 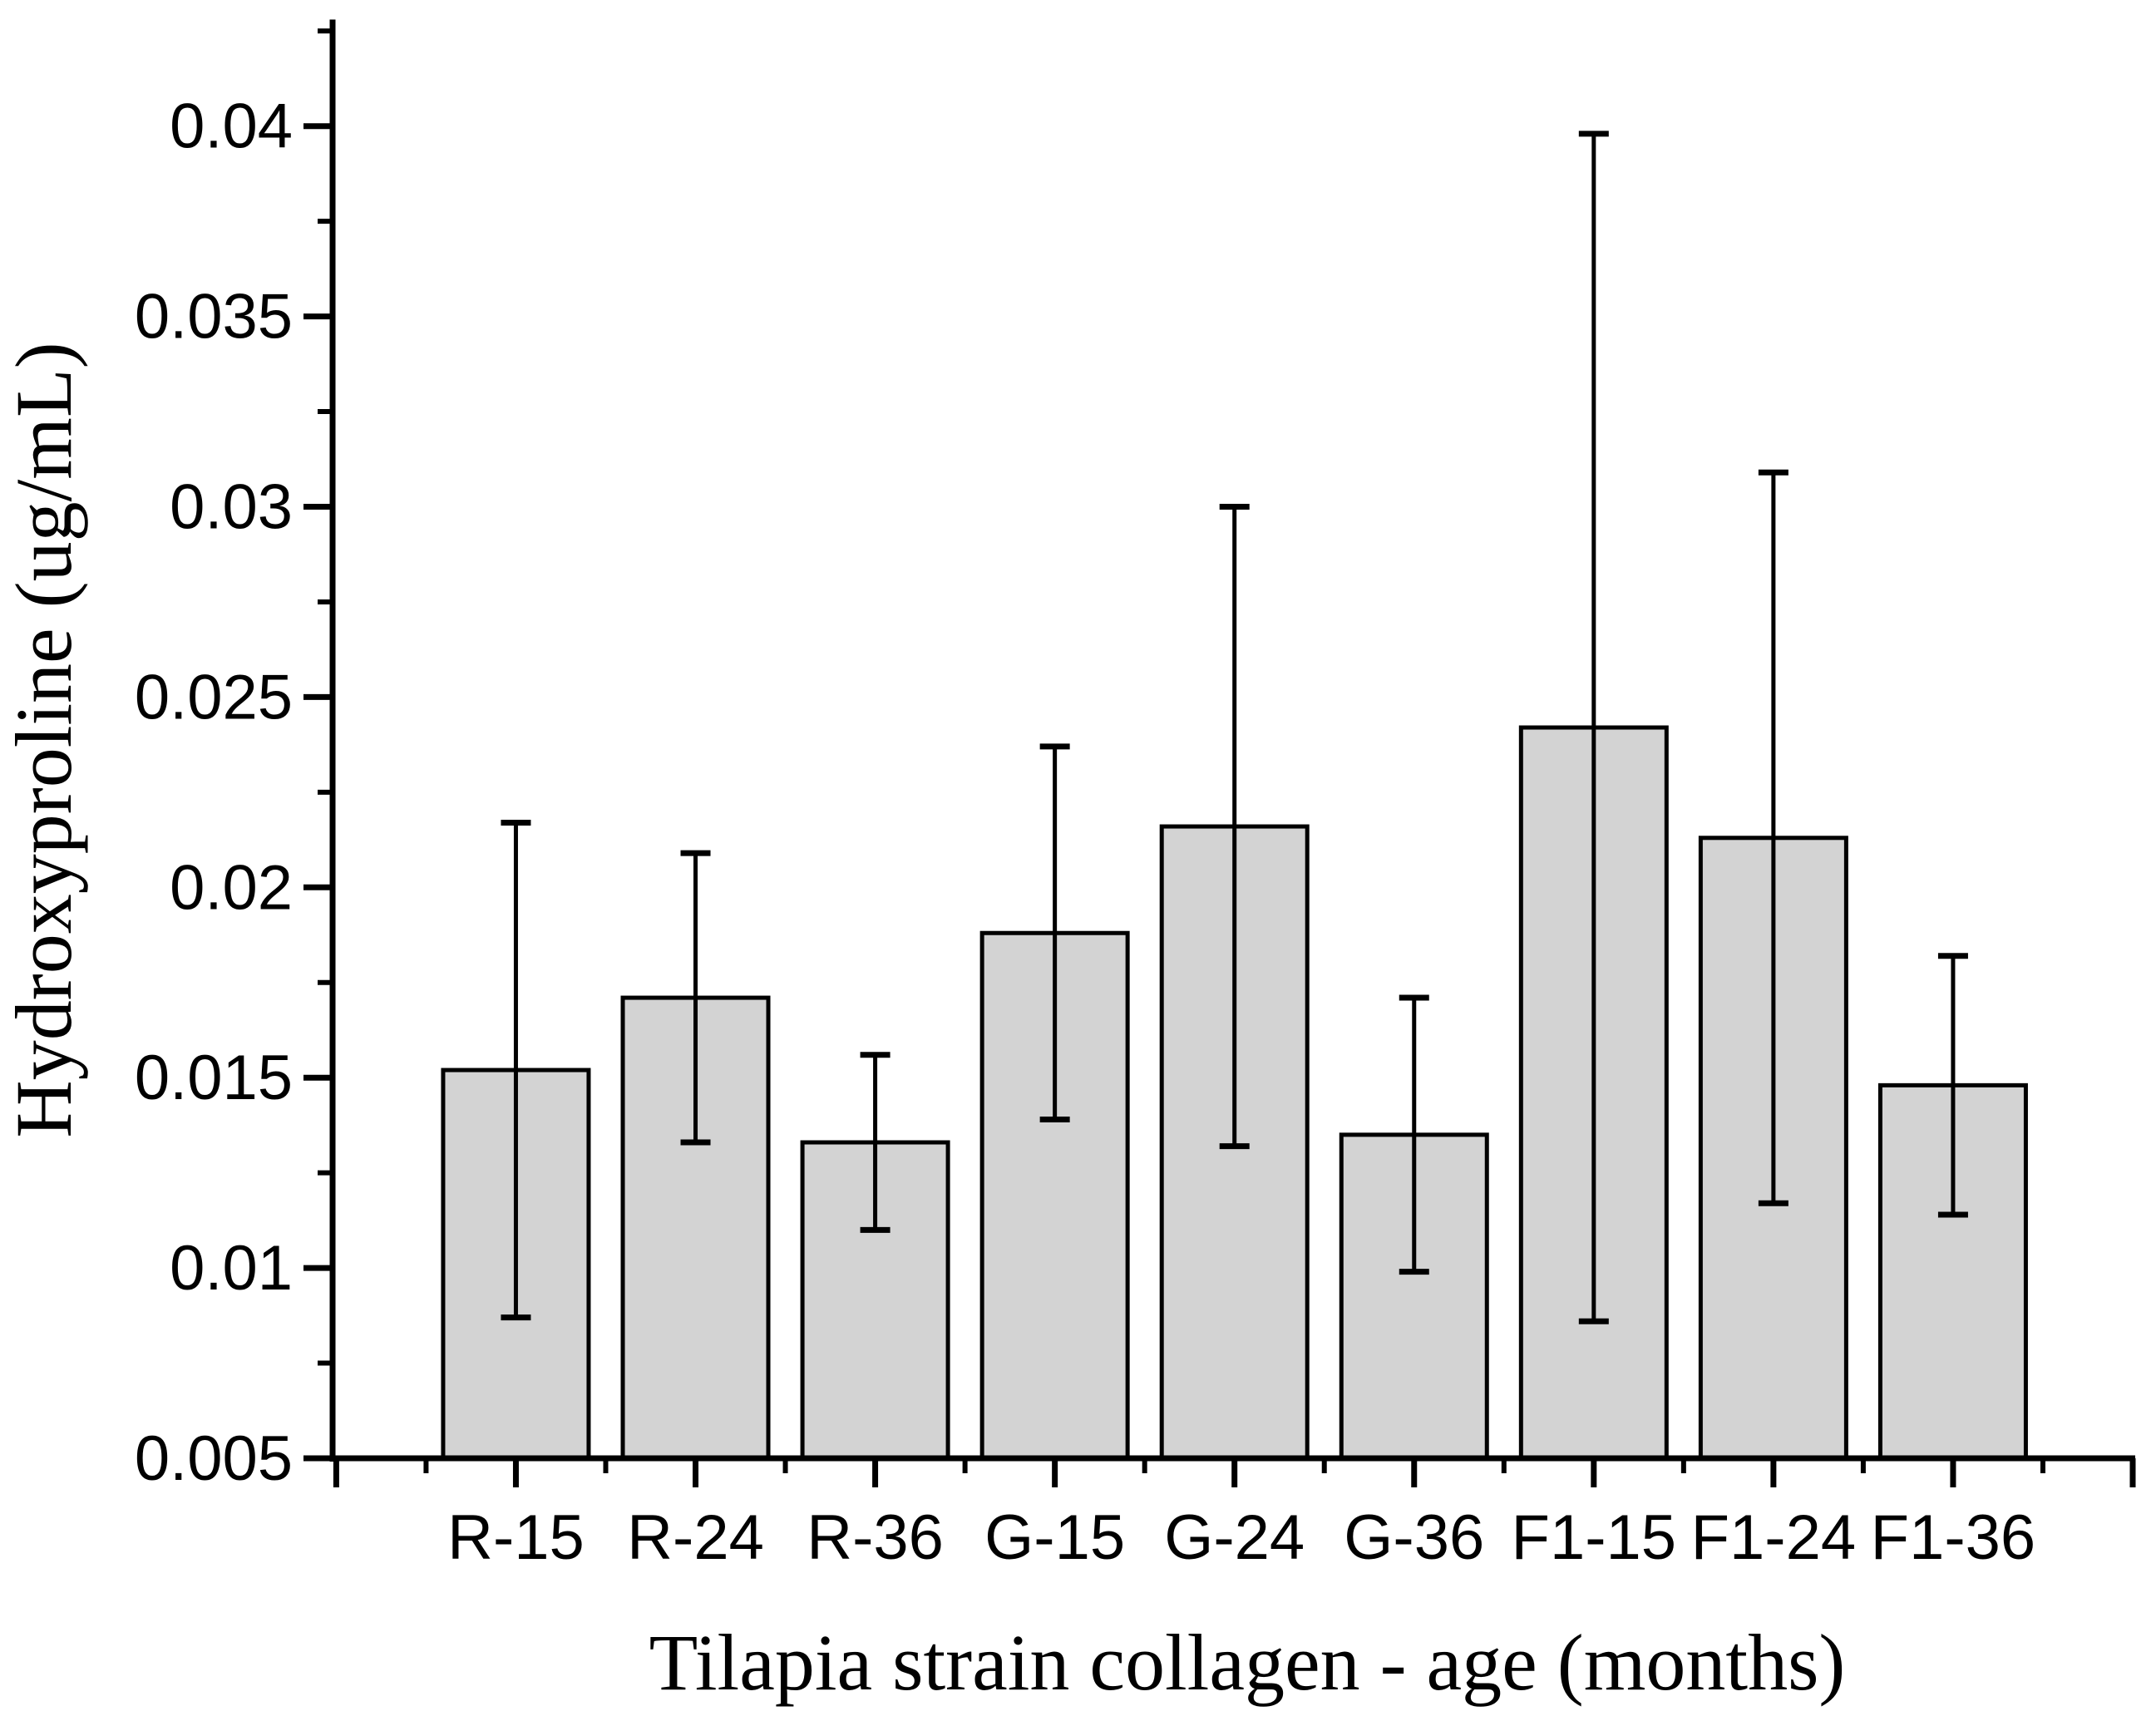 What do you see at coordinates (1774, 1537) in the screenshot?
I see `x-tick-label-F1-24: F1-24` at bounding box center [1774, 1537].